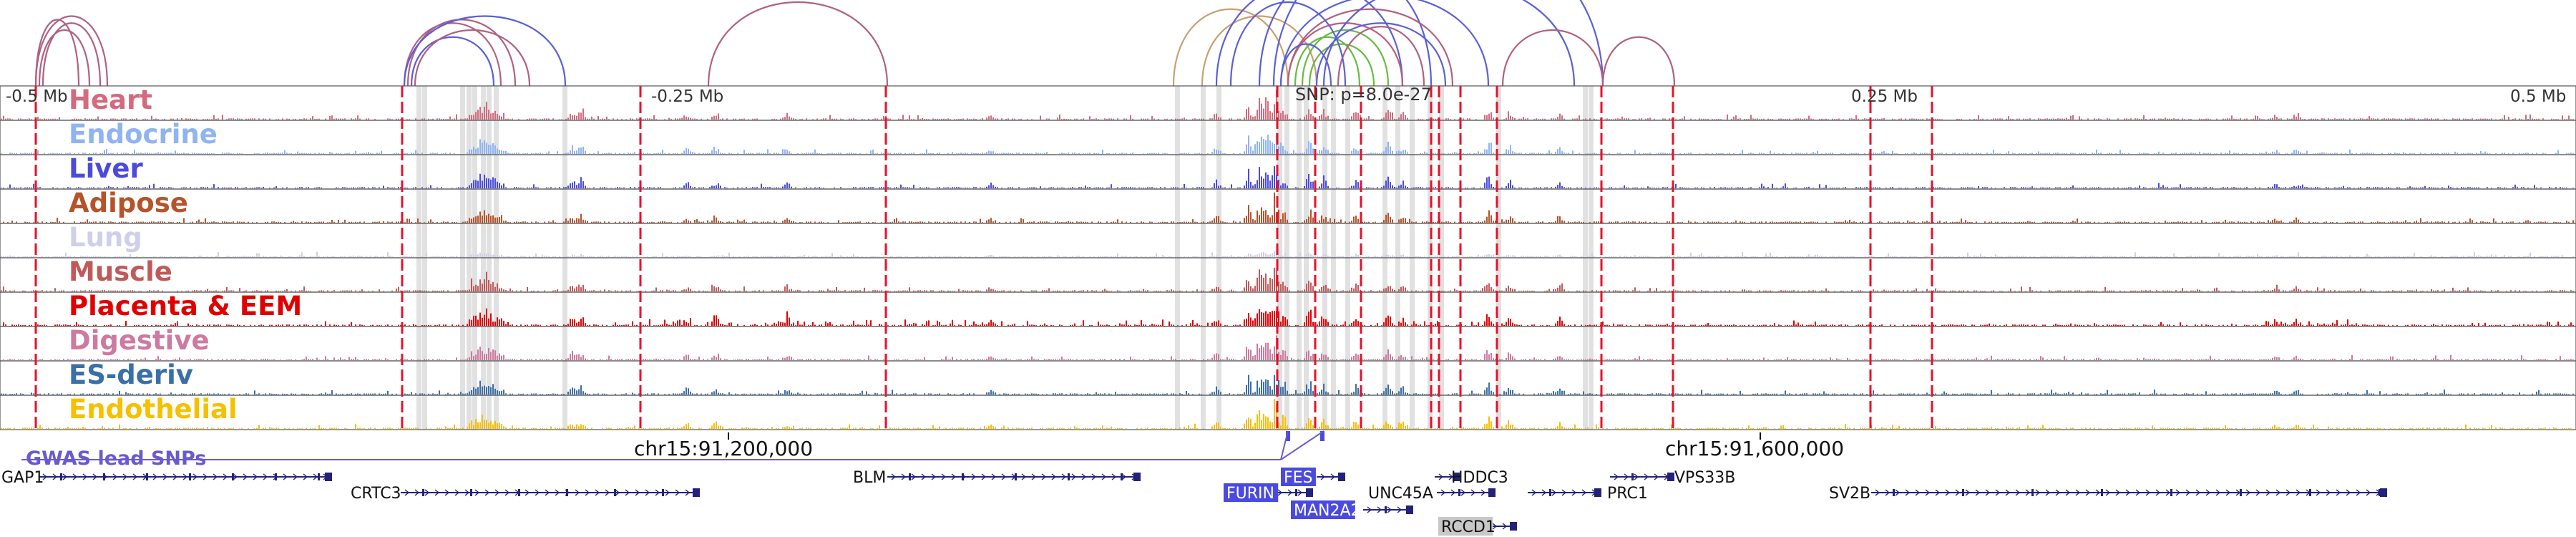 This screenshot has height=537, width=2576. What do you see at coordinates (1298, 478) in the screenshot?
I see `gene-label: FES` at bounding box center [1298, 478].